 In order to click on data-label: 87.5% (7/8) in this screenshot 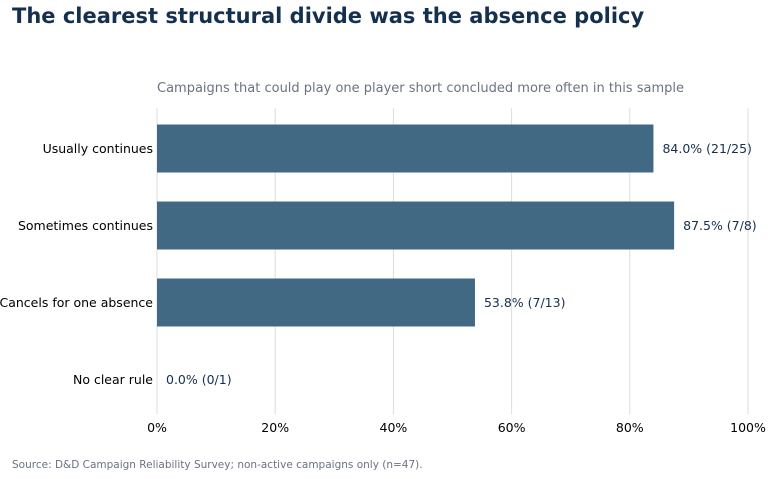, I will do `click(720, 225)`.